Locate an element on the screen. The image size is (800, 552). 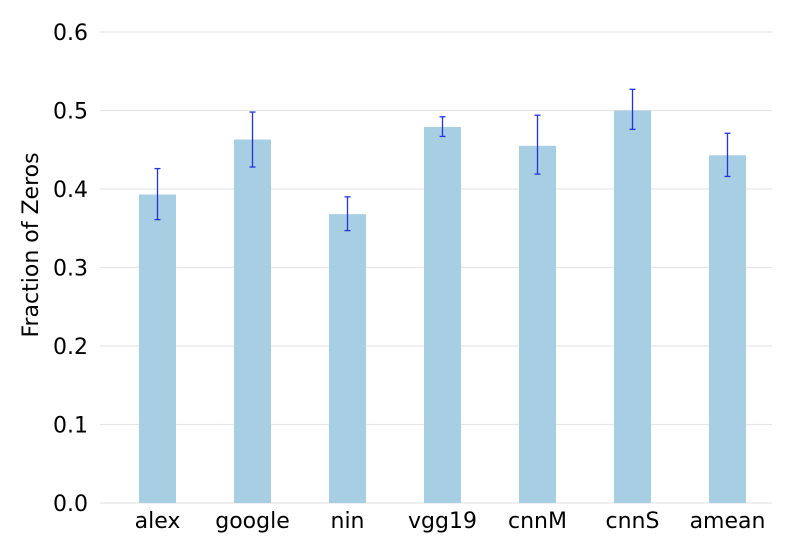
x-tick-label: cnnS is located at coordinates (633, 521).